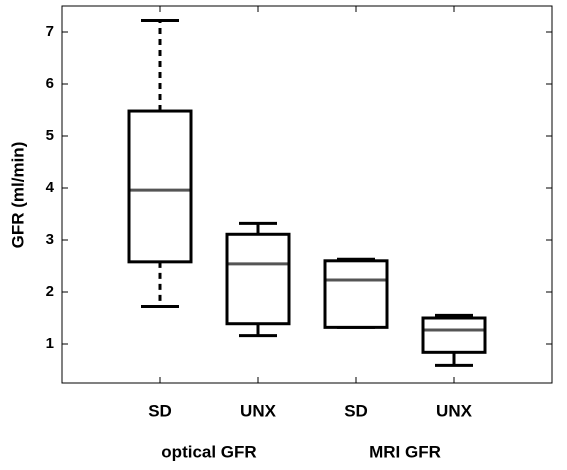 The image size is (567, 470). What do you see at coordinates (310, 431) in the screenshot?
I see `category-labels: SD UNX SD UNX optical GFR MRI GFR` at bounding box center [310, 431].